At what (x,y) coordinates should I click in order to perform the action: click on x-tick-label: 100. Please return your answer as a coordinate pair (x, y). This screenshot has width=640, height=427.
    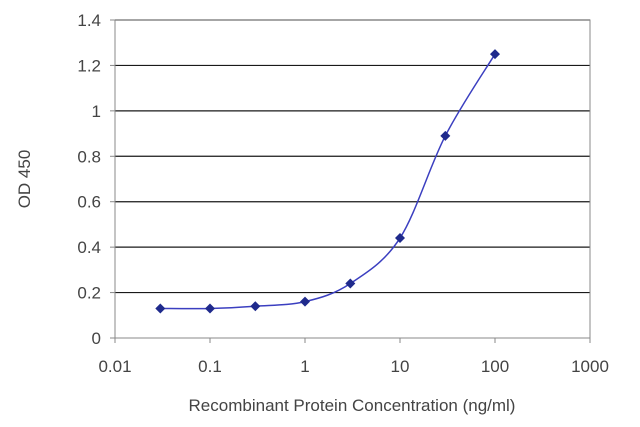
    Looking at the image, I should click on (495, 366).